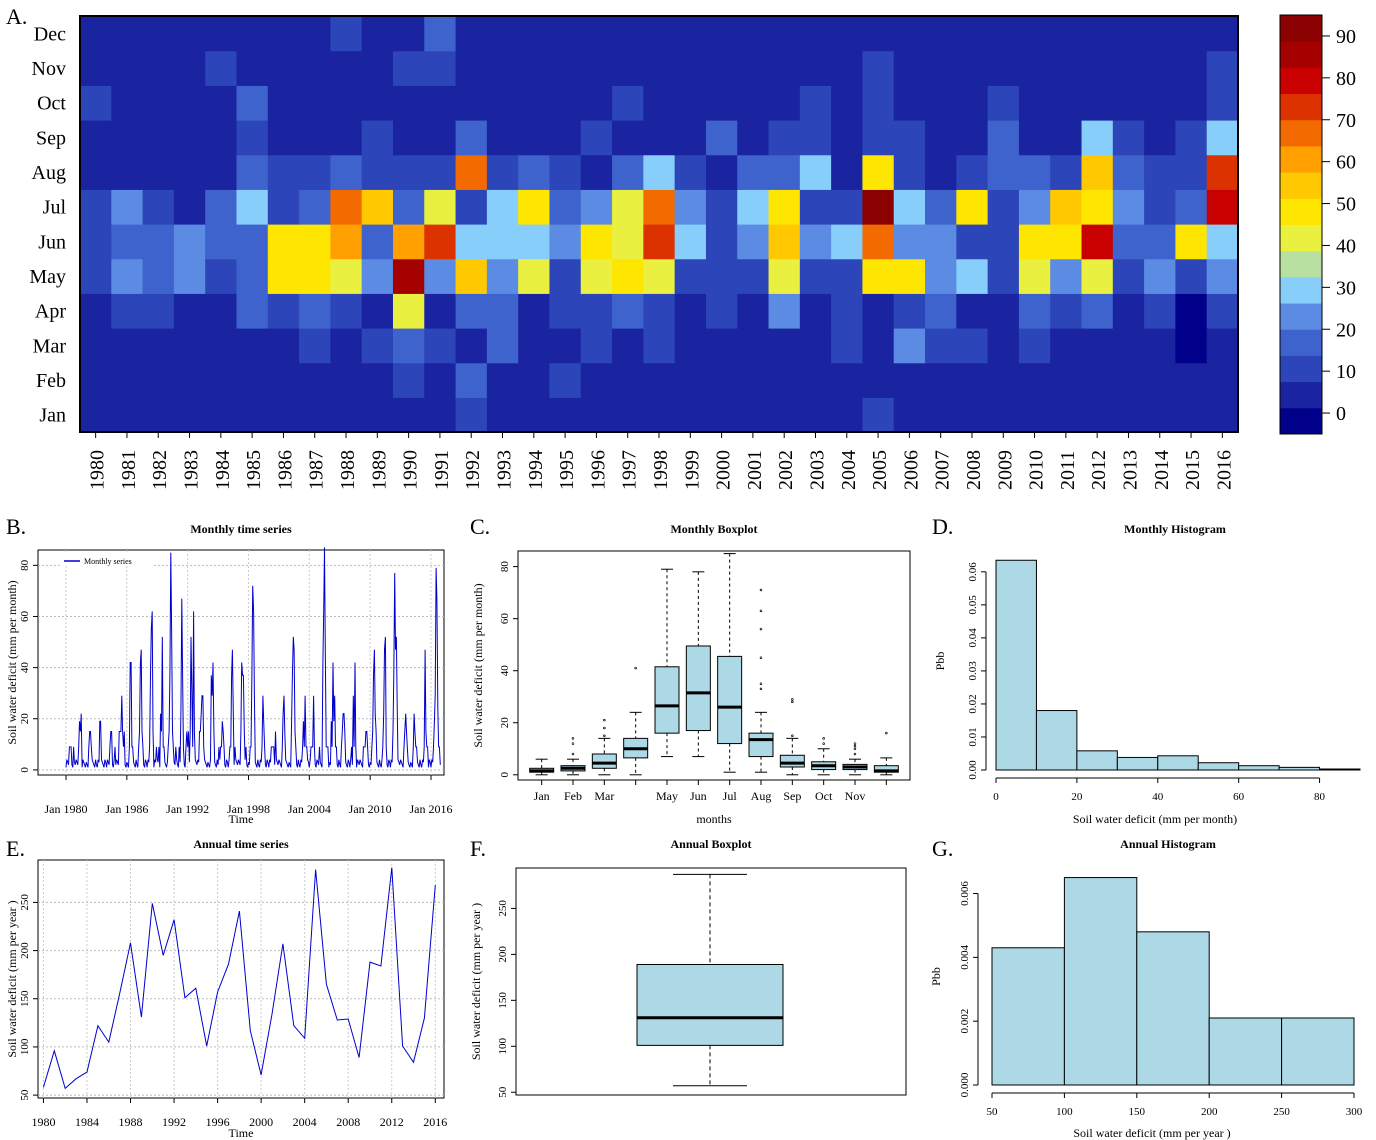 The width and height of the screenshot is (1376, 1140). What do you see at coordinates (160, 470) in the screenshot?
I see `heatmap-year-label: 1982` at bounding box center [160, 470].